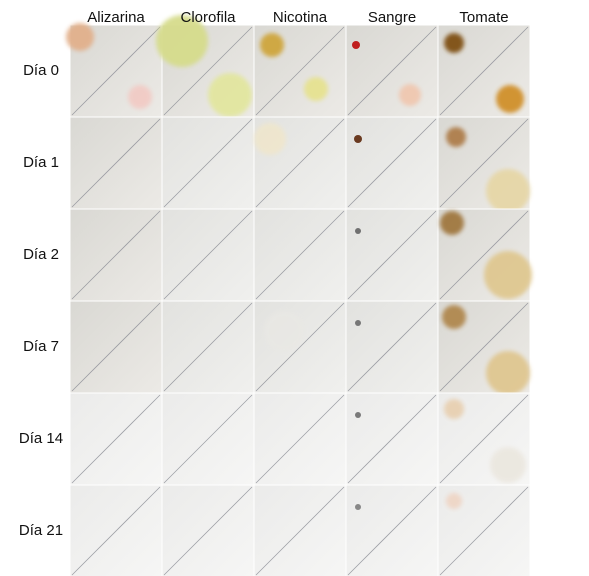 Image resolution: width=589 pixels, height=576 pixels. What do you see at coordinates (392, 17) in the screenshot?
I see `column-header: Sangre` at bounding box center [392, 17].